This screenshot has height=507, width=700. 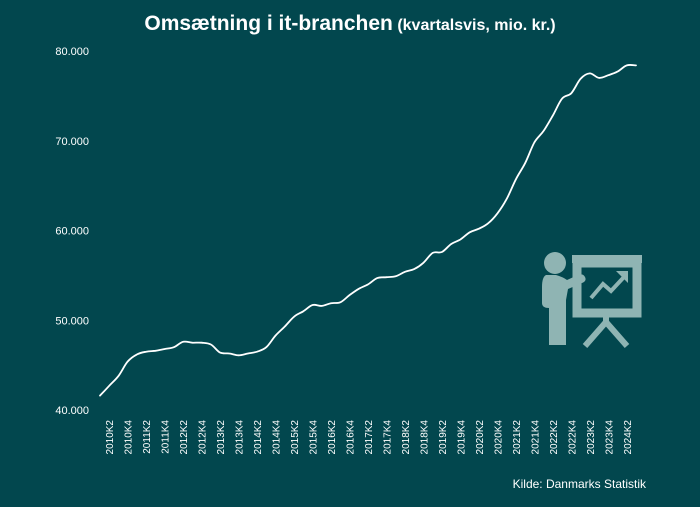 I want to click on source-note: Kilde: Danmarks Statistik, so click(x=579, y=484).